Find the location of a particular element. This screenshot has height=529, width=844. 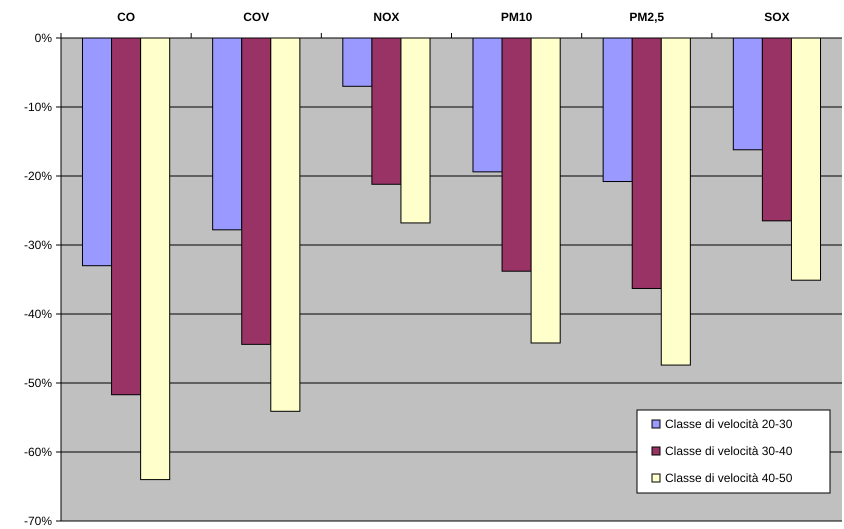

x-tick-label: COV is located at coordinates (256, 17).